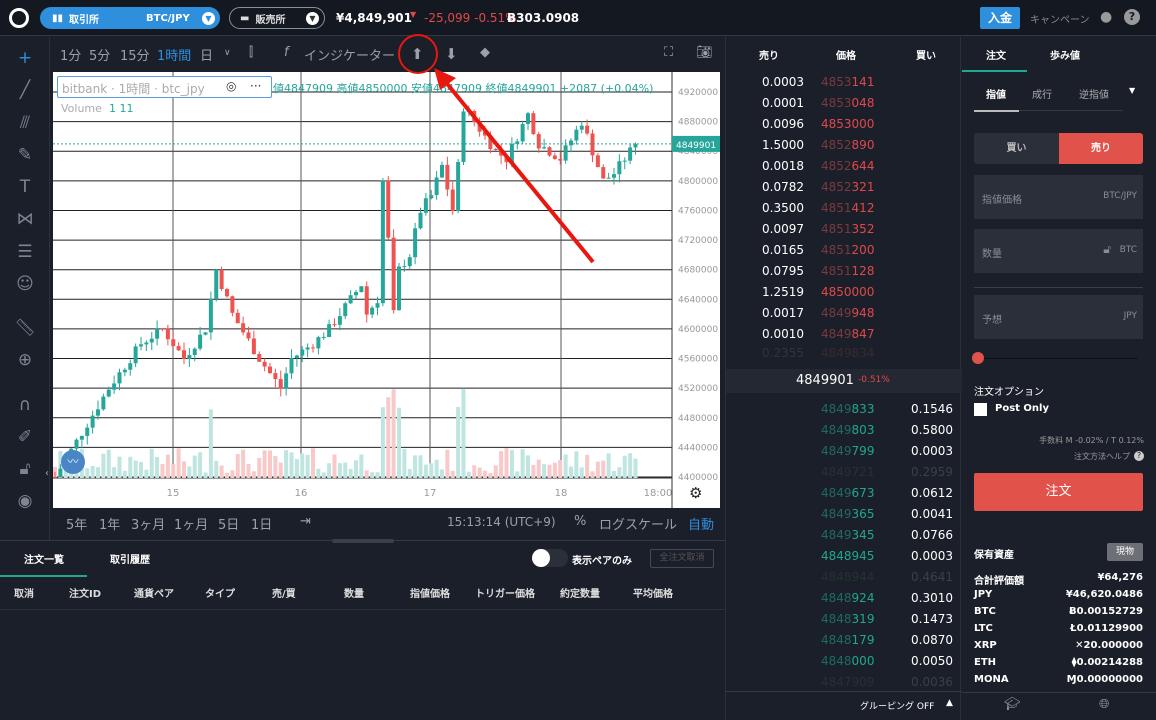 The image size is (1156, 720). Describe the element at coordinates (1058, 251) in the screenshot. I see `quantity-input: 数量 🔓︎ BTC` at that location.